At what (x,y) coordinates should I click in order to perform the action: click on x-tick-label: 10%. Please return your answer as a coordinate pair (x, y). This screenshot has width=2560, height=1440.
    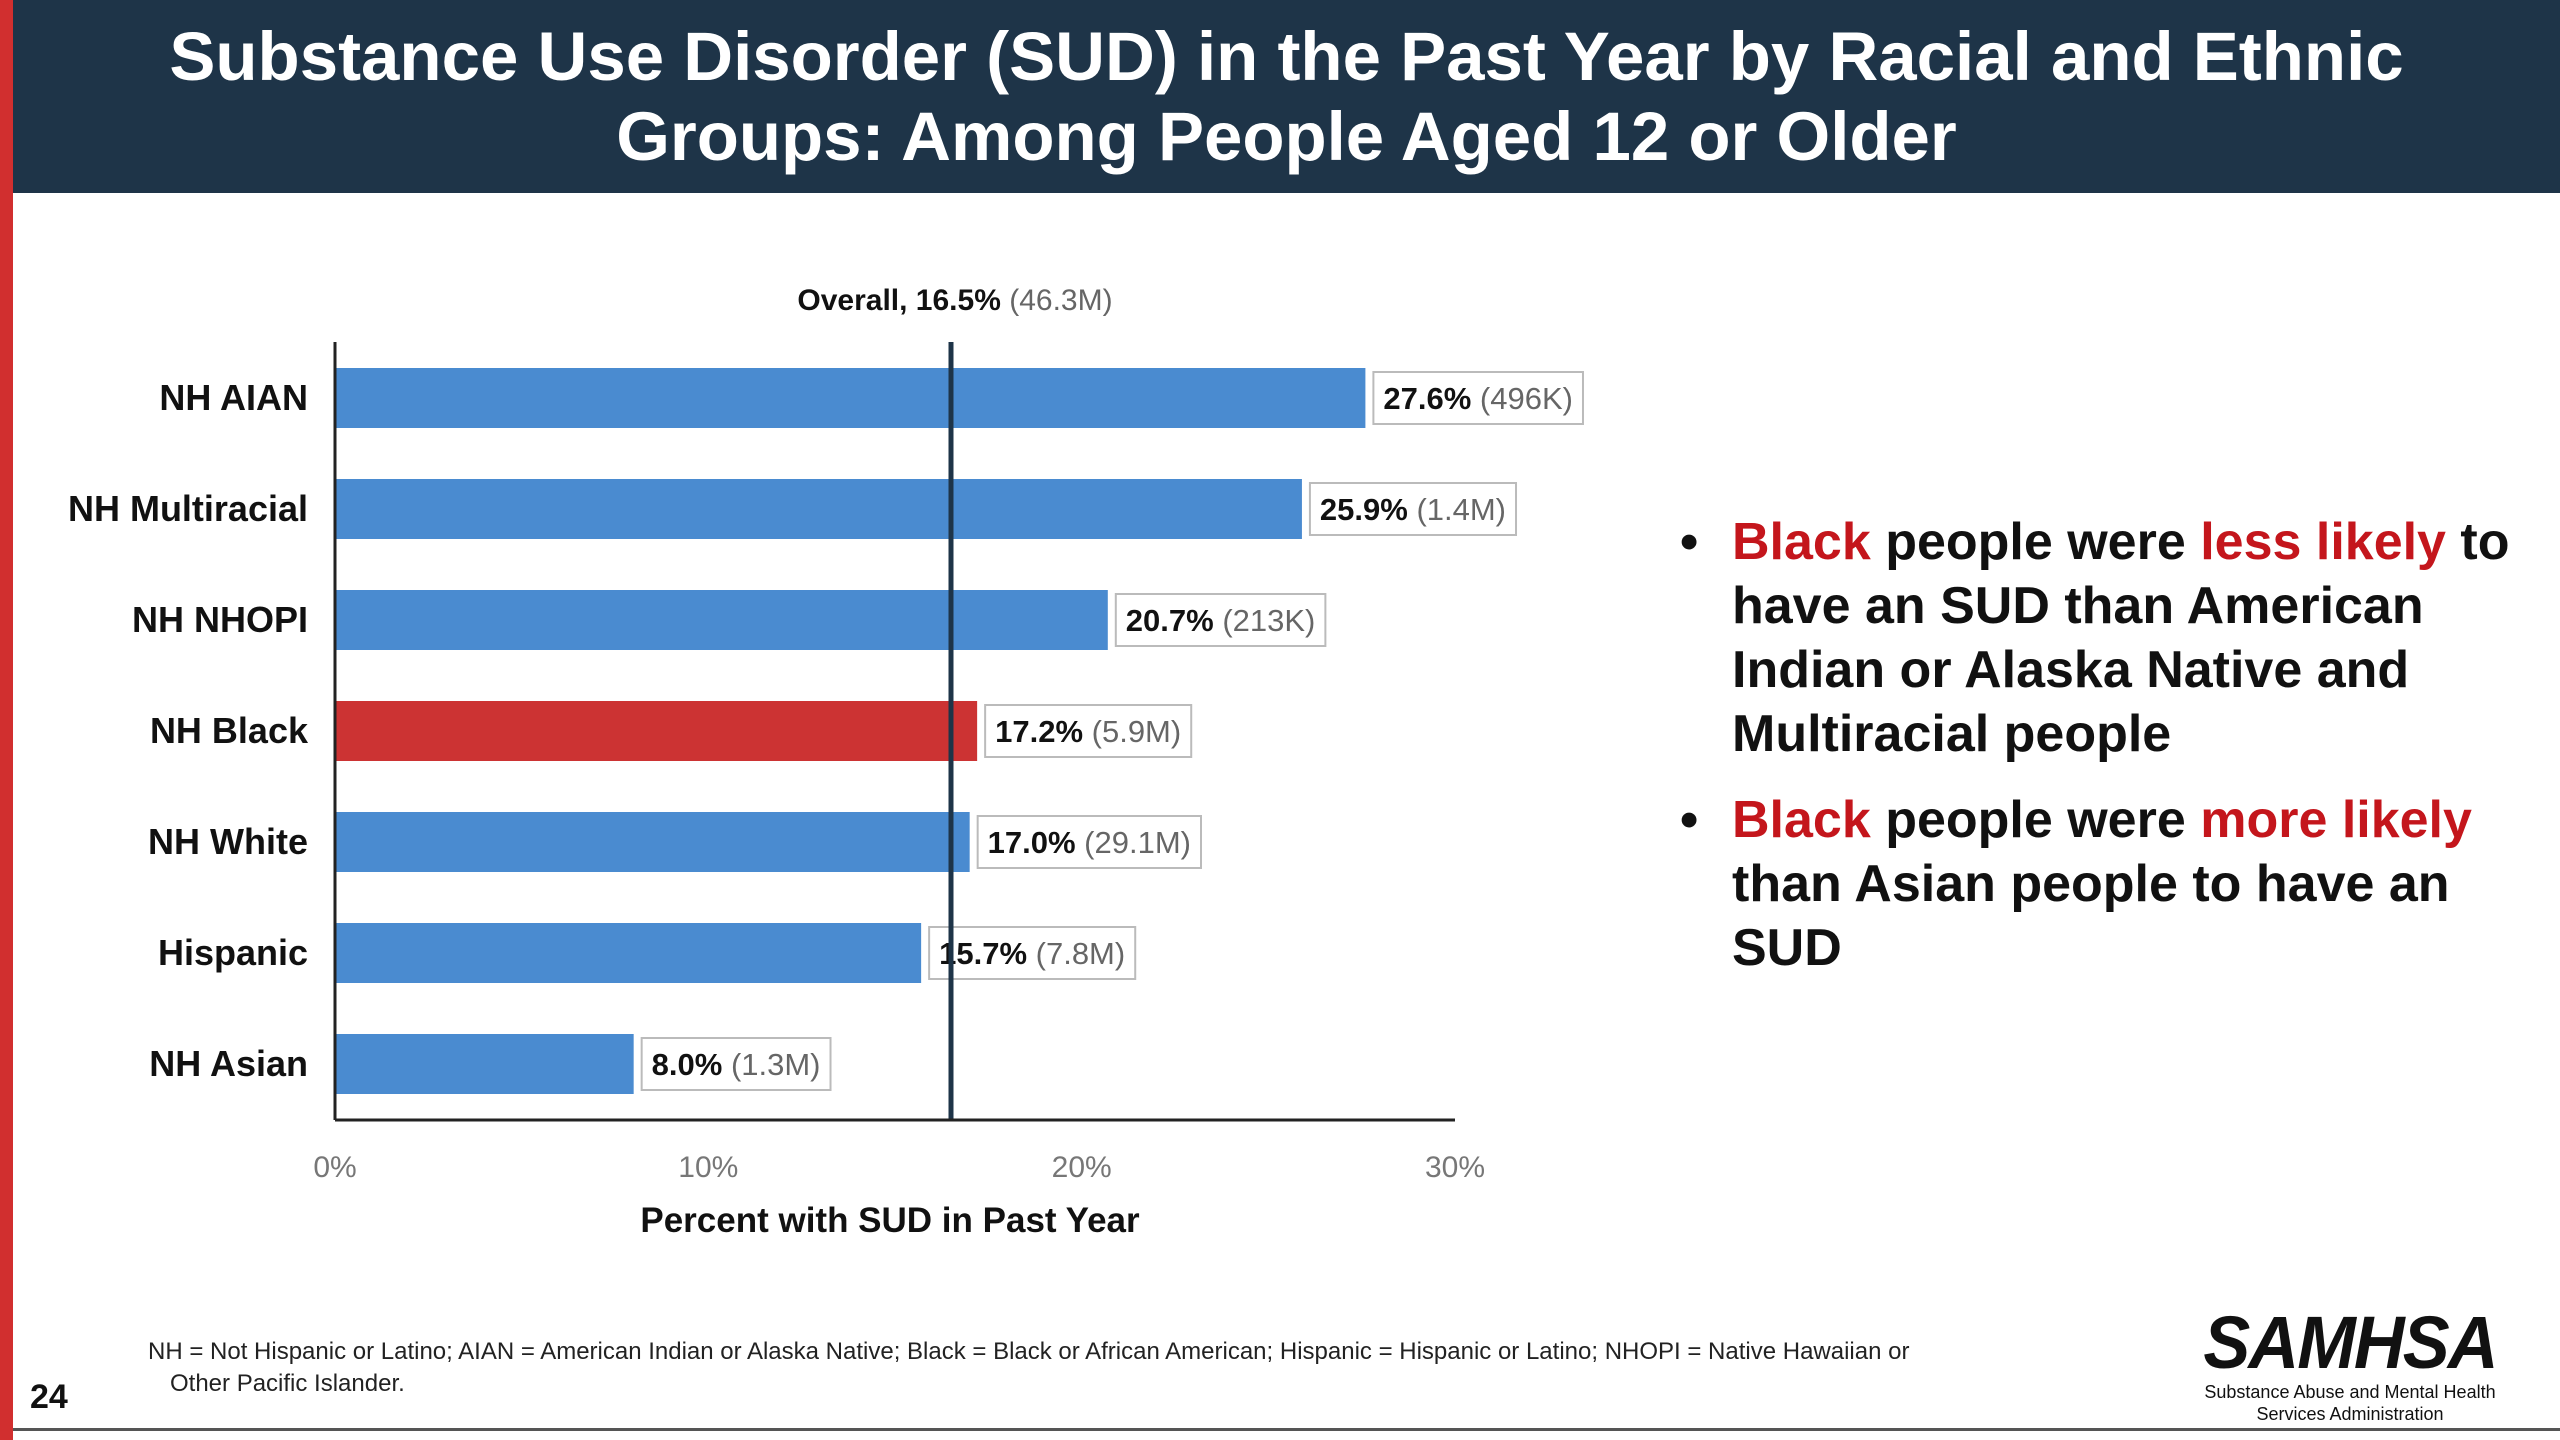
    Looking at the image, I should click on (708, 1167).